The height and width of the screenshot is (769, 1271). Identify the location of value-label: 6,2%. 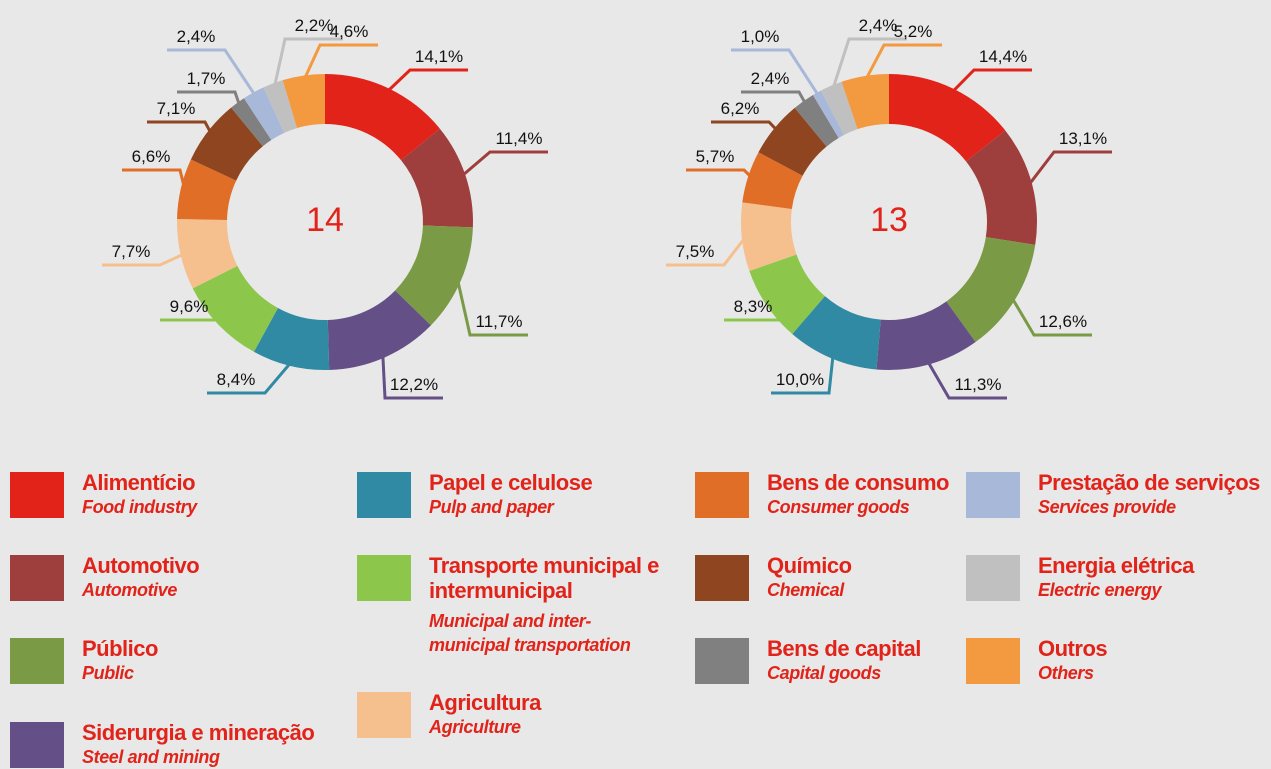
(740, 108).